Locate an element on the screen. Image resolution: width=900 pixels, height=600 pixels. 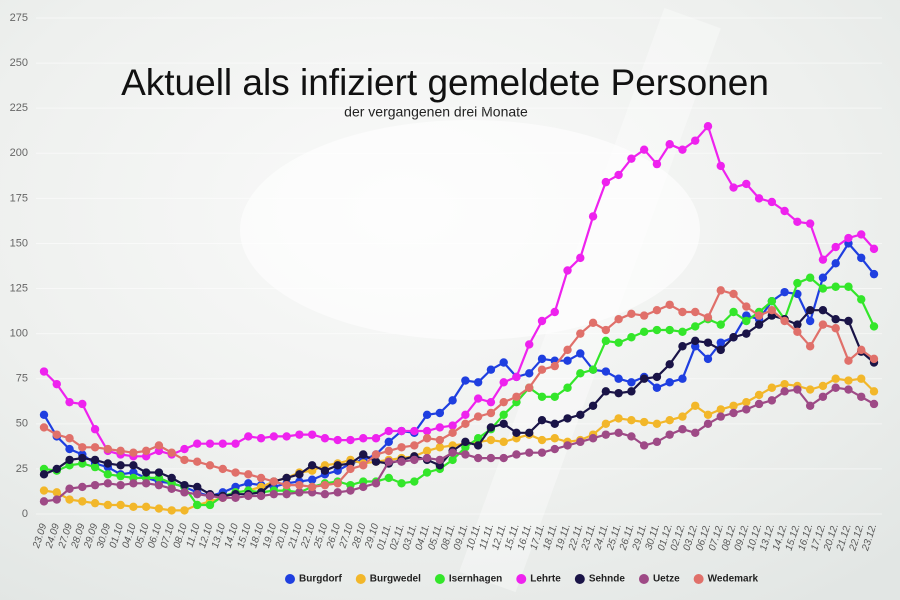
legend-label: Lehrte is located at coordinates (545, 579).